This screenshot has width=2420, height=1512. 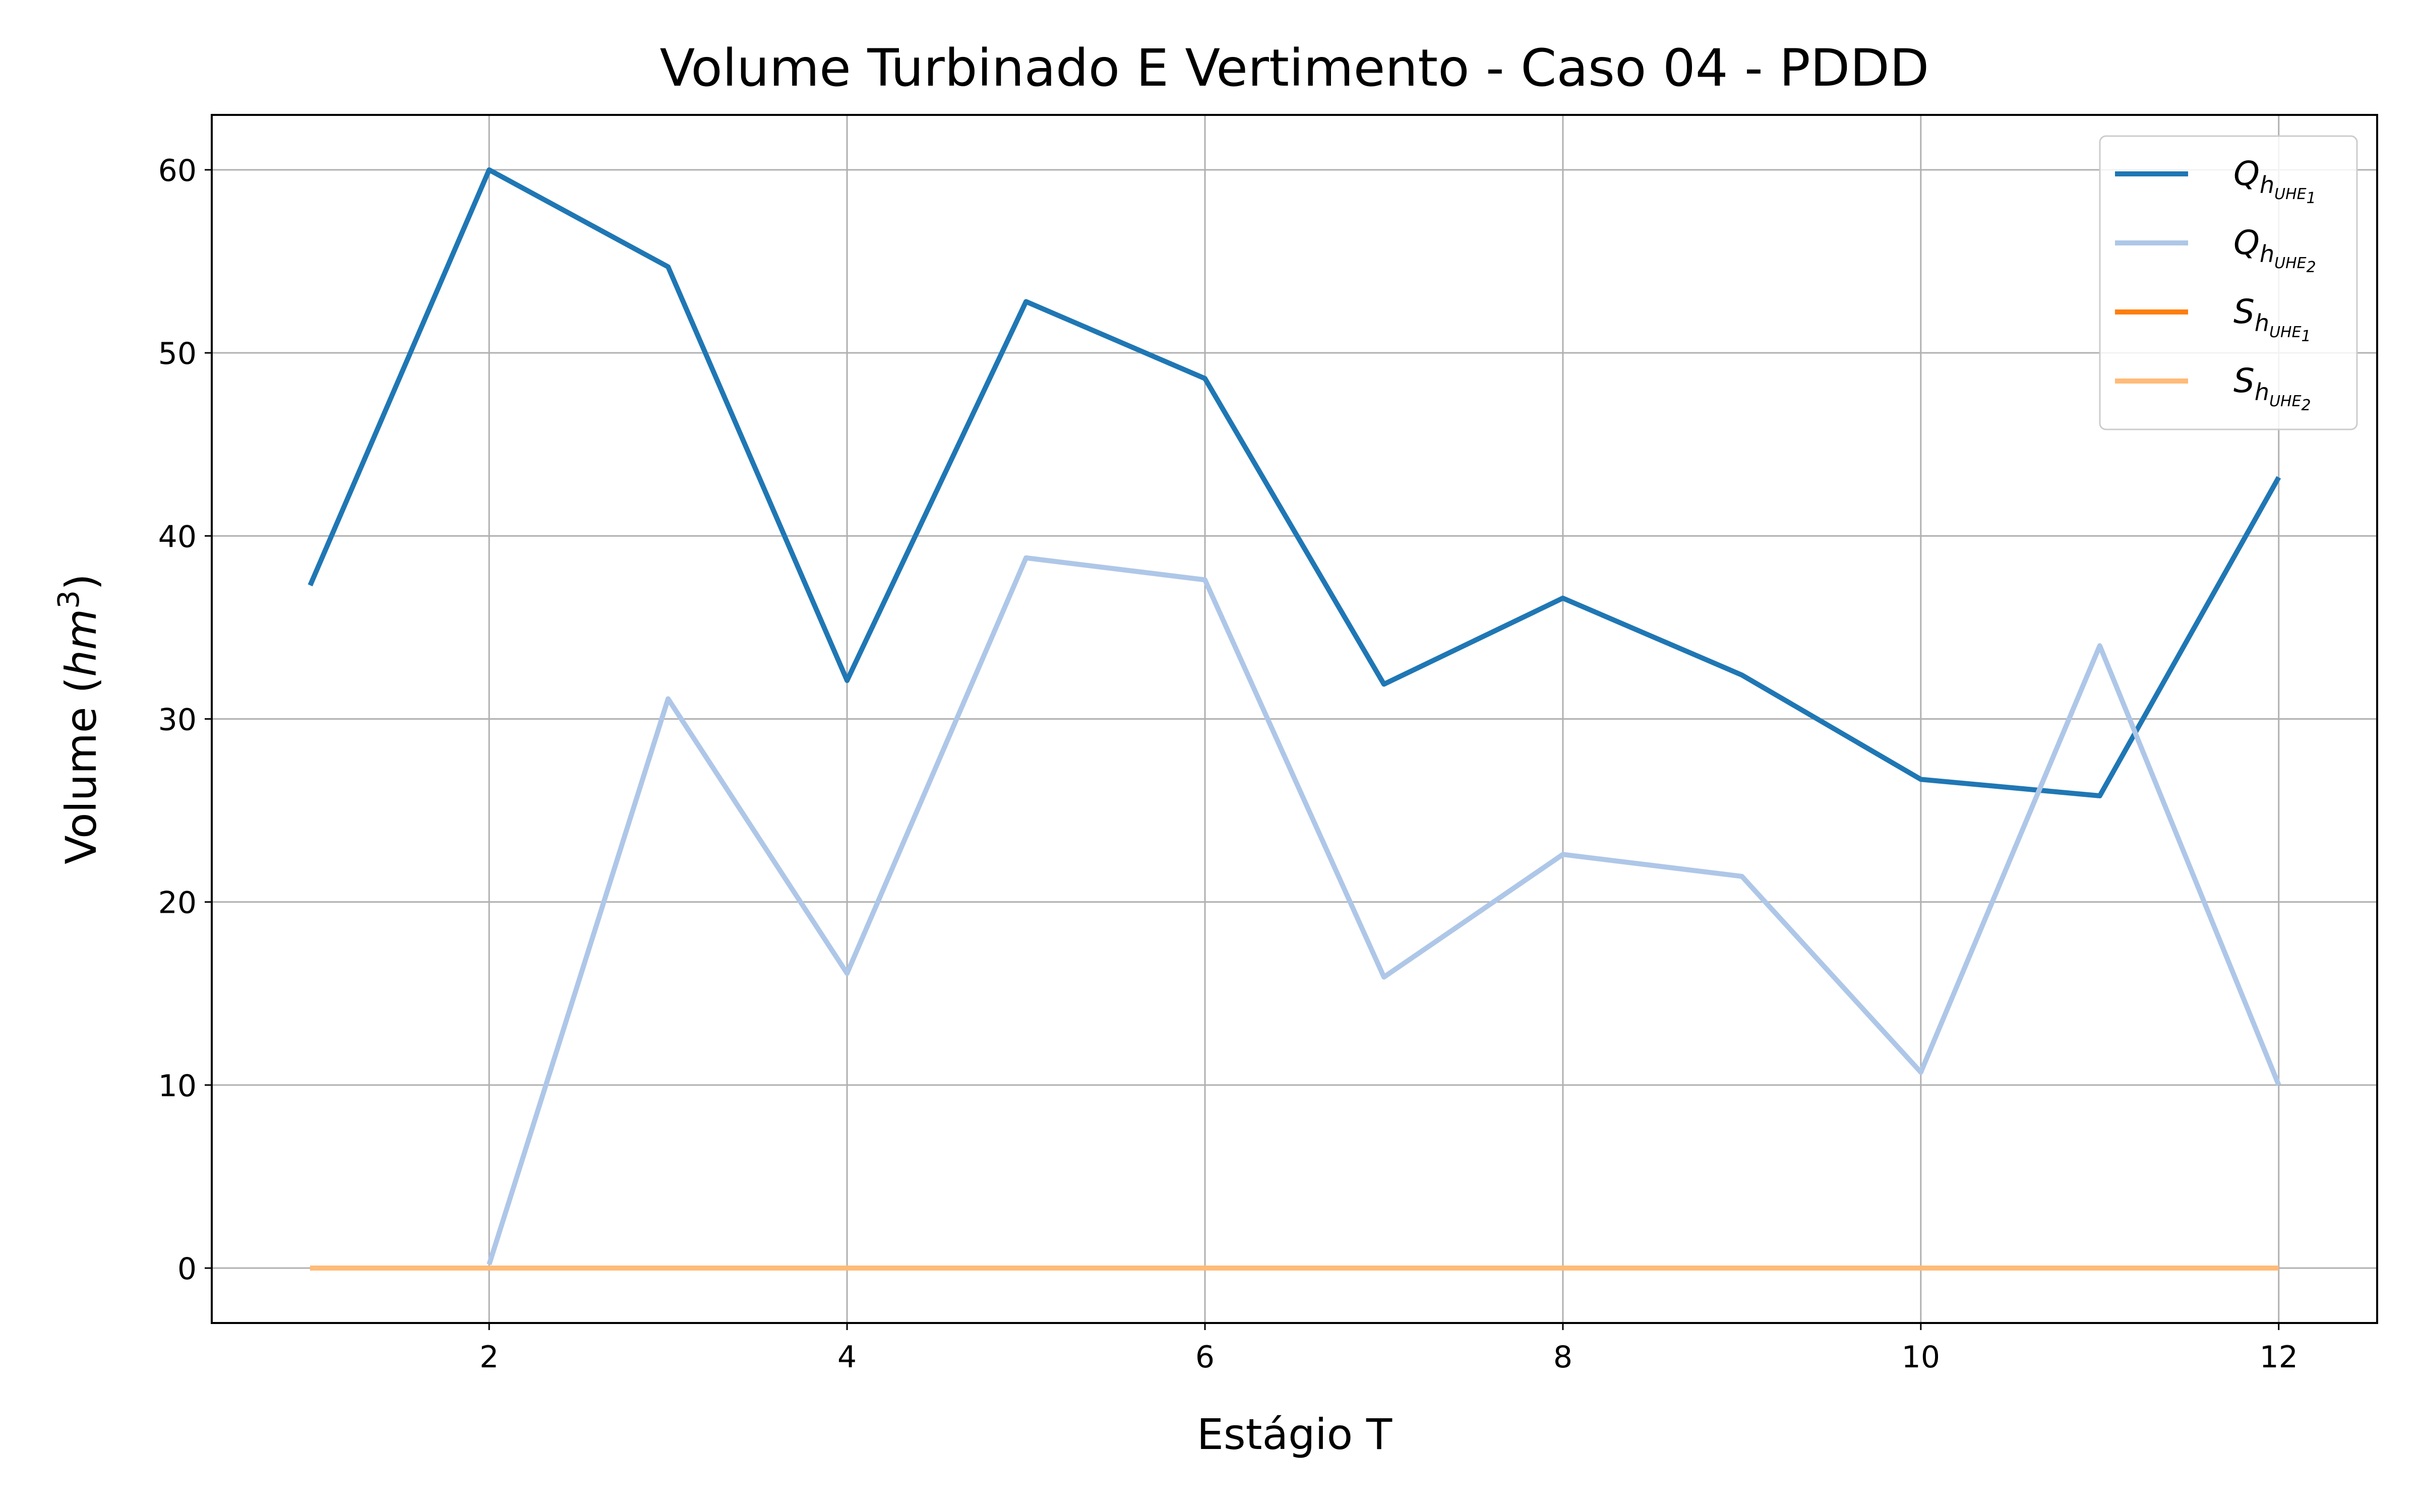 I want to click on legend-box, so click(x=2228, y=282).